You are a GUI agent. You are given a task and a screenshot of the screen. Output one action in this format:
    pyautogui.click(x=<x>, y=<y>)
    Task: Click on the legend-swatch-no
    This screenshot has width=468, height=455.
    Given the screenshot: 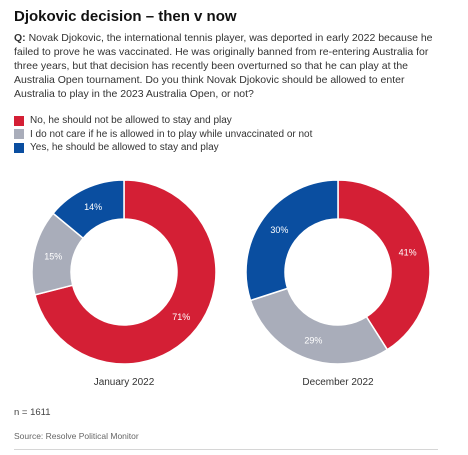 What is the action you would take?
    pyautogui.click(x=19, y=120)
    